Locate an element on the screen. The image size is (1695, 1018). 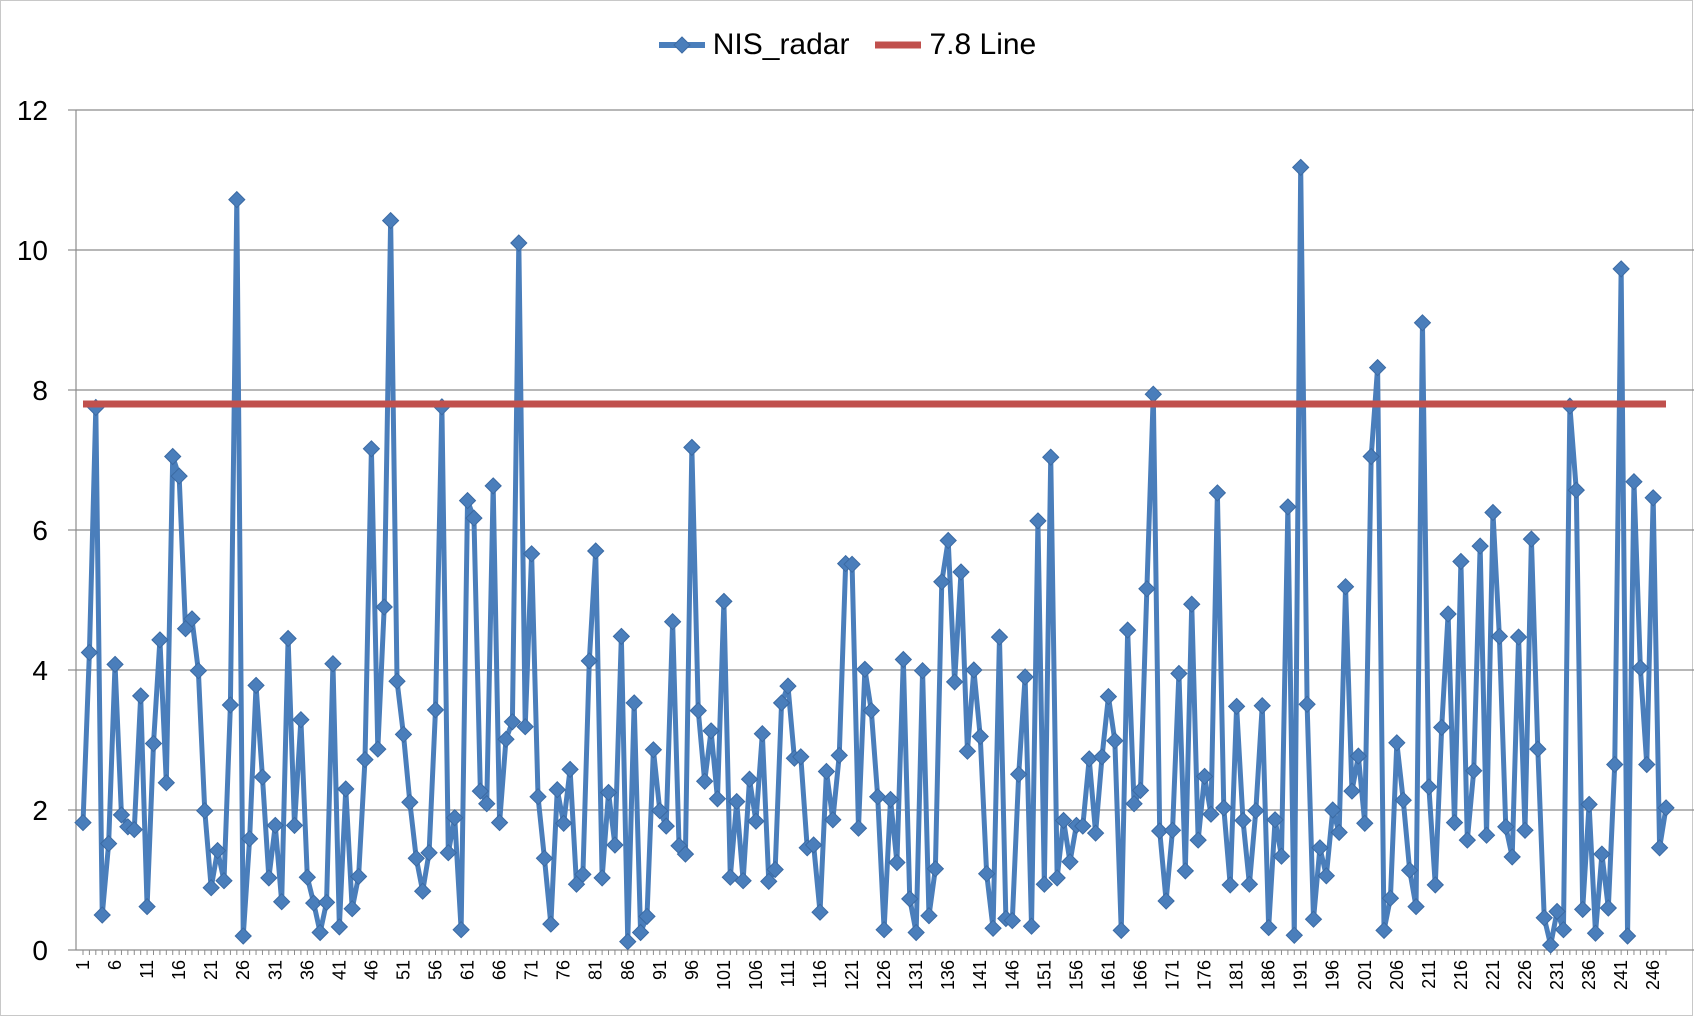
y-tick-label: 4 is located at coordinates (40, 670).